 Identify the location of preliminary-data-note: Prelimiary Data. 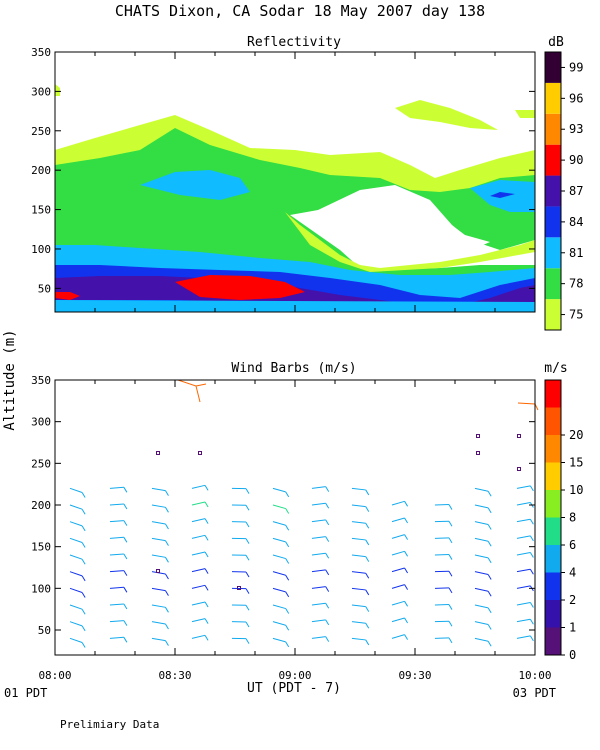
(109, 724).